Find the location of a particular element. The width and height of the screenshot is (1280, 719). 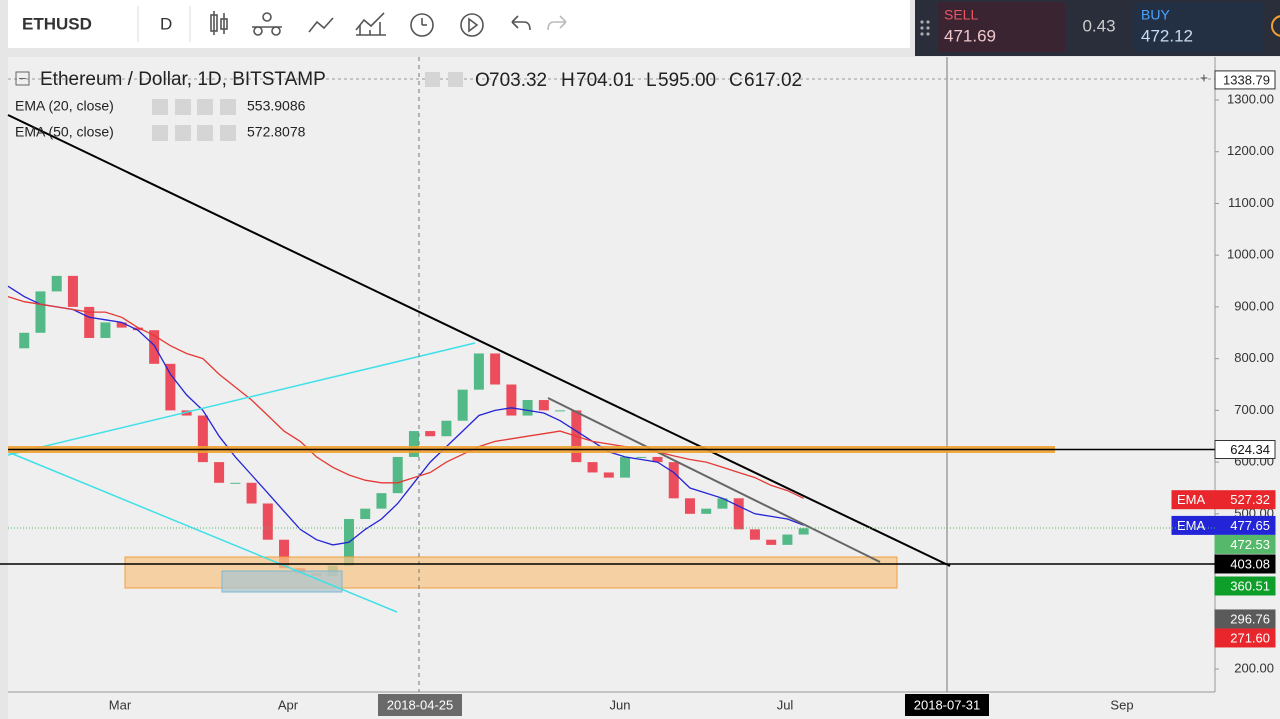

price-tag-label: 360.51 is located at coordinates (1250, 585).